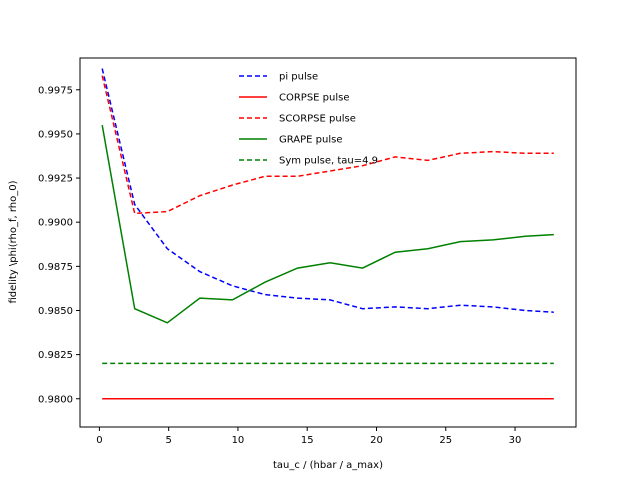 The height and width of the screenshot is (480, 640). I want to click on y-tick-label: 0.9850, so click(55, 311).